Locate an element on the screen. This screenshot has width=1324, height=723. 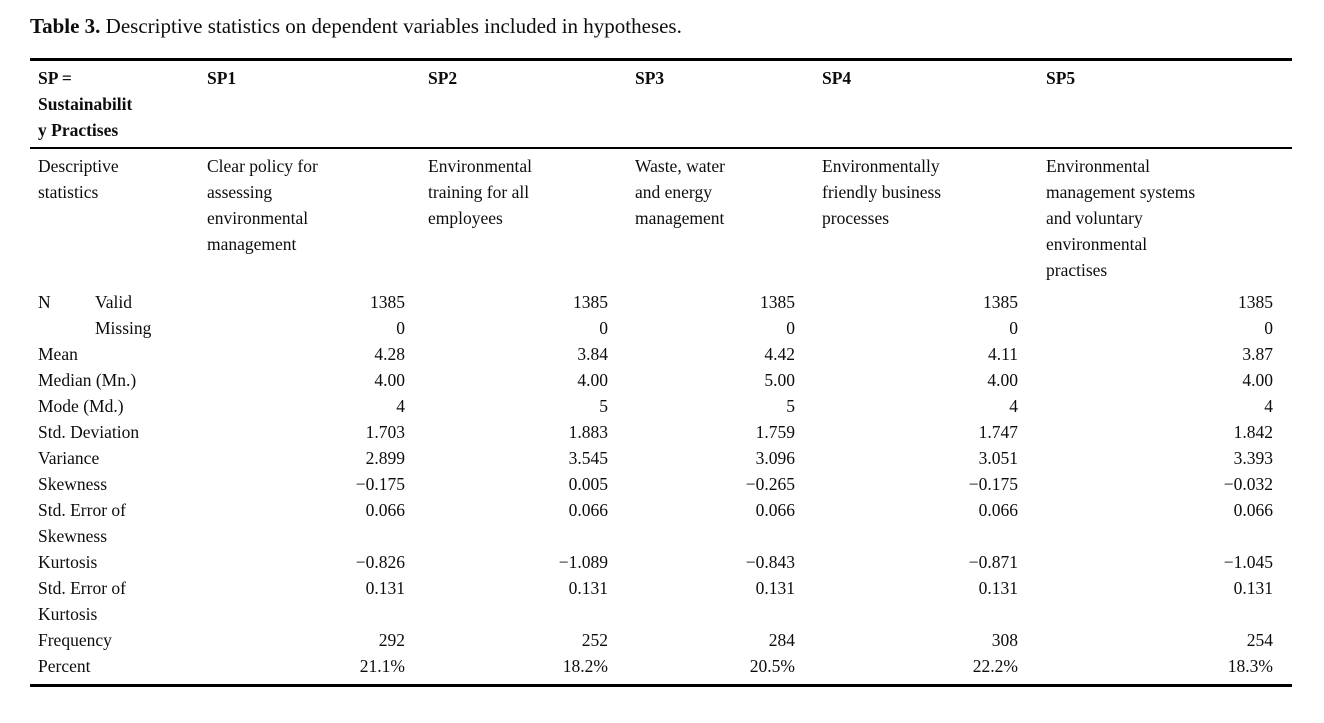
table-row: Mode (Md.) 4 5 5 4 4 is located at coordinates (661, 406).